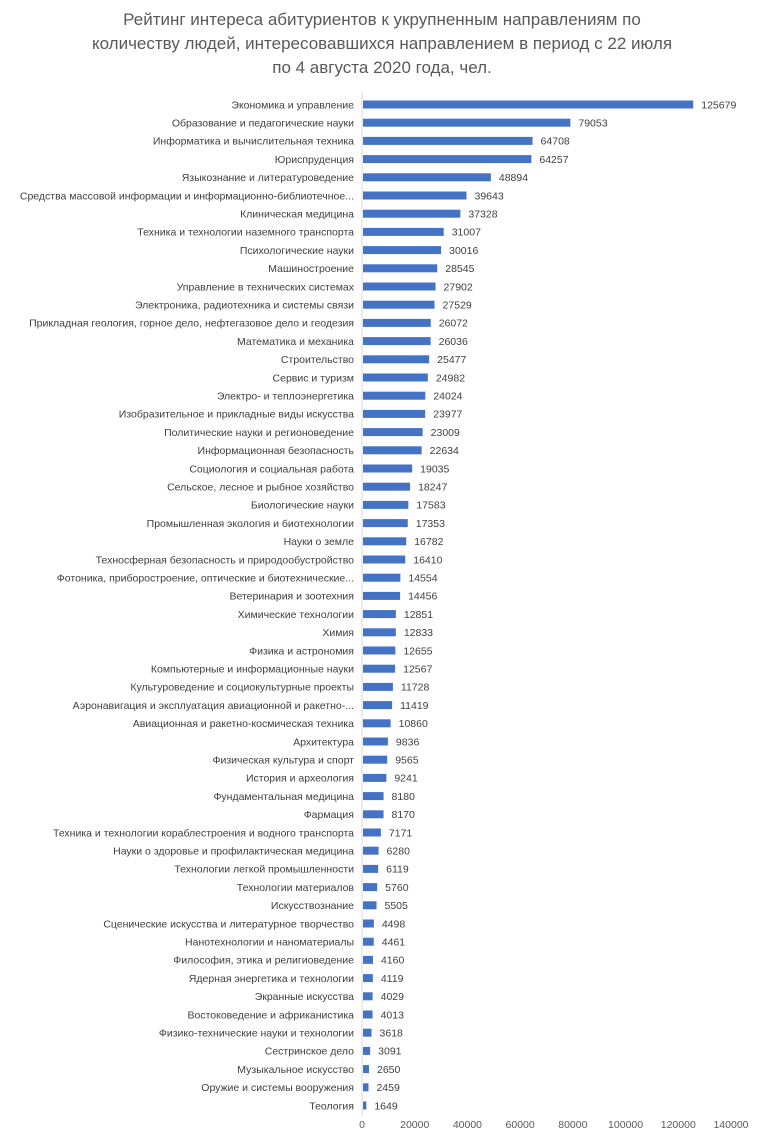  What do you see at coordinates (417, 670) in the screenshot?
I see `data-label: 12567` at bounding box center [417, 670].